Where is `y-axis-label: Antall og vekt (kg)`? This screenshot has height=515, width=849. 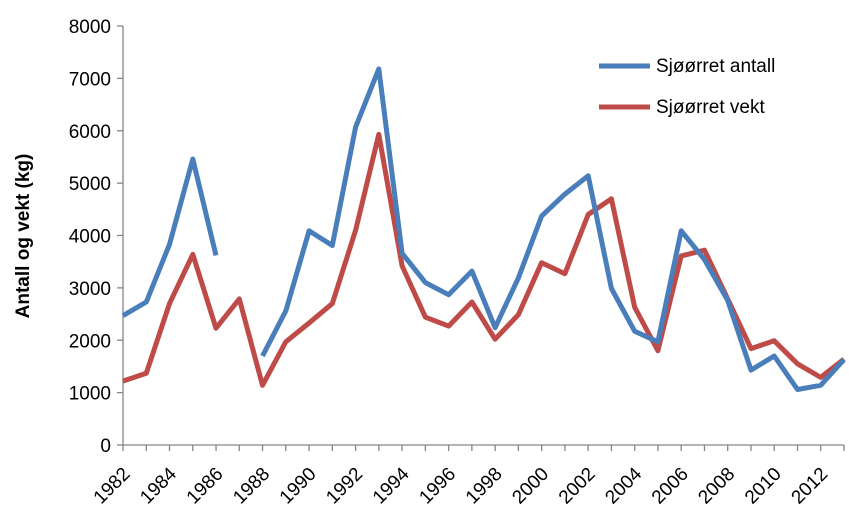
y-axis-label: Antall og vekt (kg) is located at coordinates (23, 236).